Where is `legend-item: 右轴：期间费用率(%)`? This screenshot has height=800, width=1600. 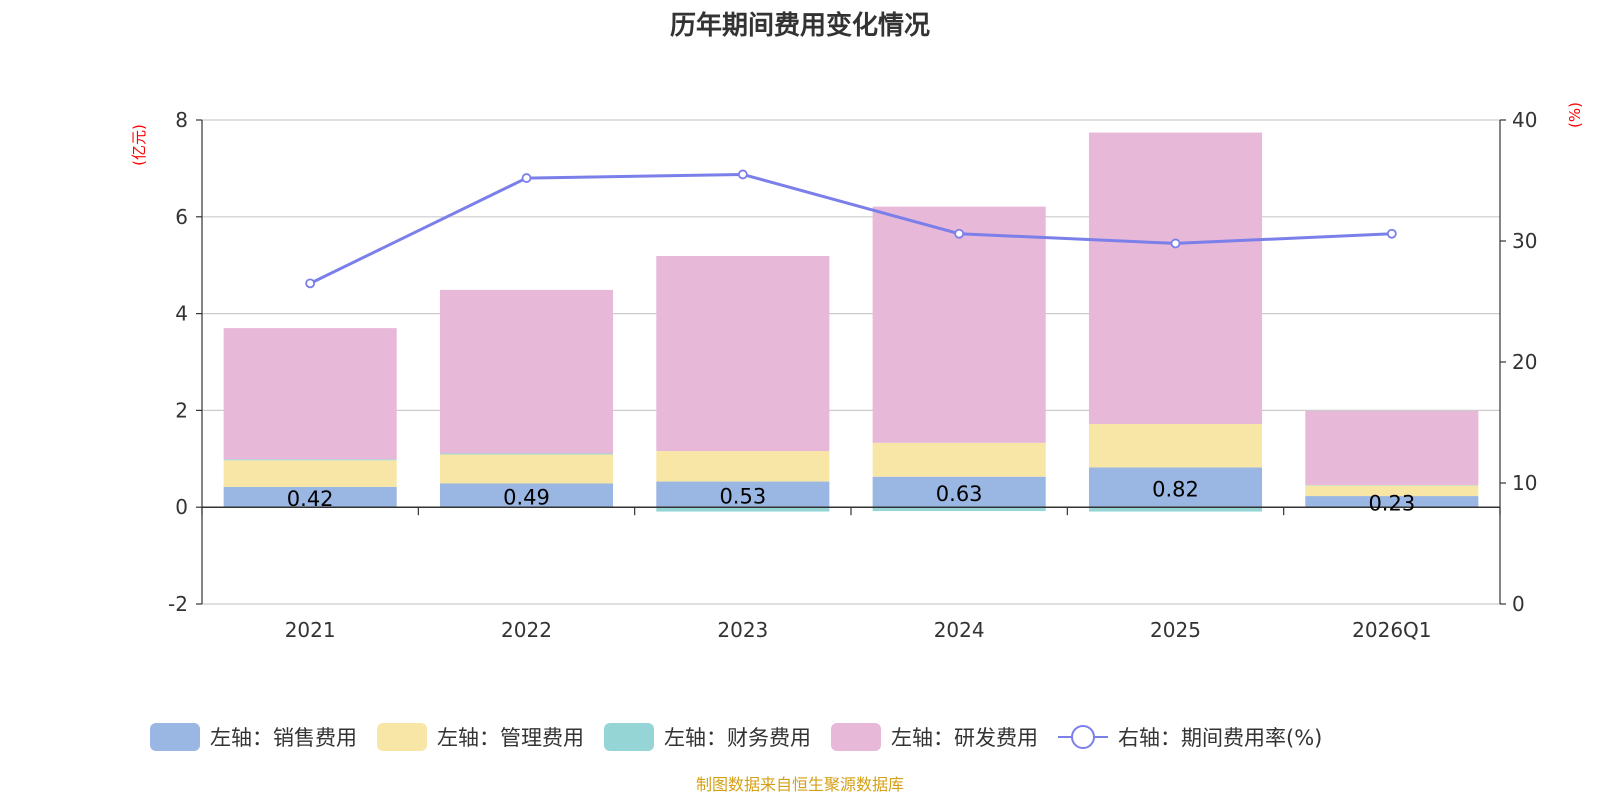
legend-item: 右轴：期间费用率(%) is located at coordinates (1190, 737).